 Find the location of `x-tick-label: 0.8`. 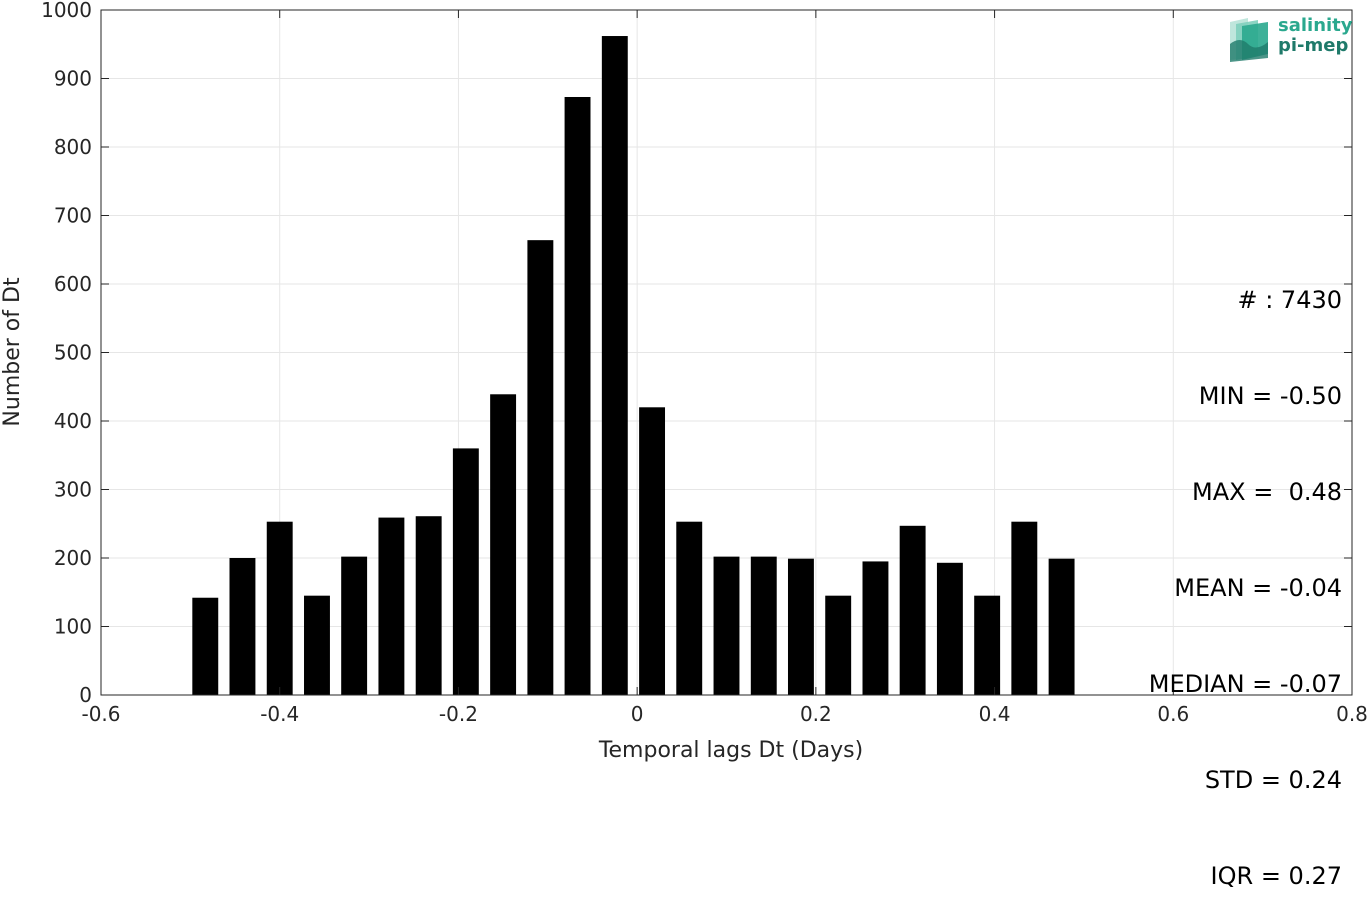

x-tick-label: 0.8 is located at coordinates (1352, 714).